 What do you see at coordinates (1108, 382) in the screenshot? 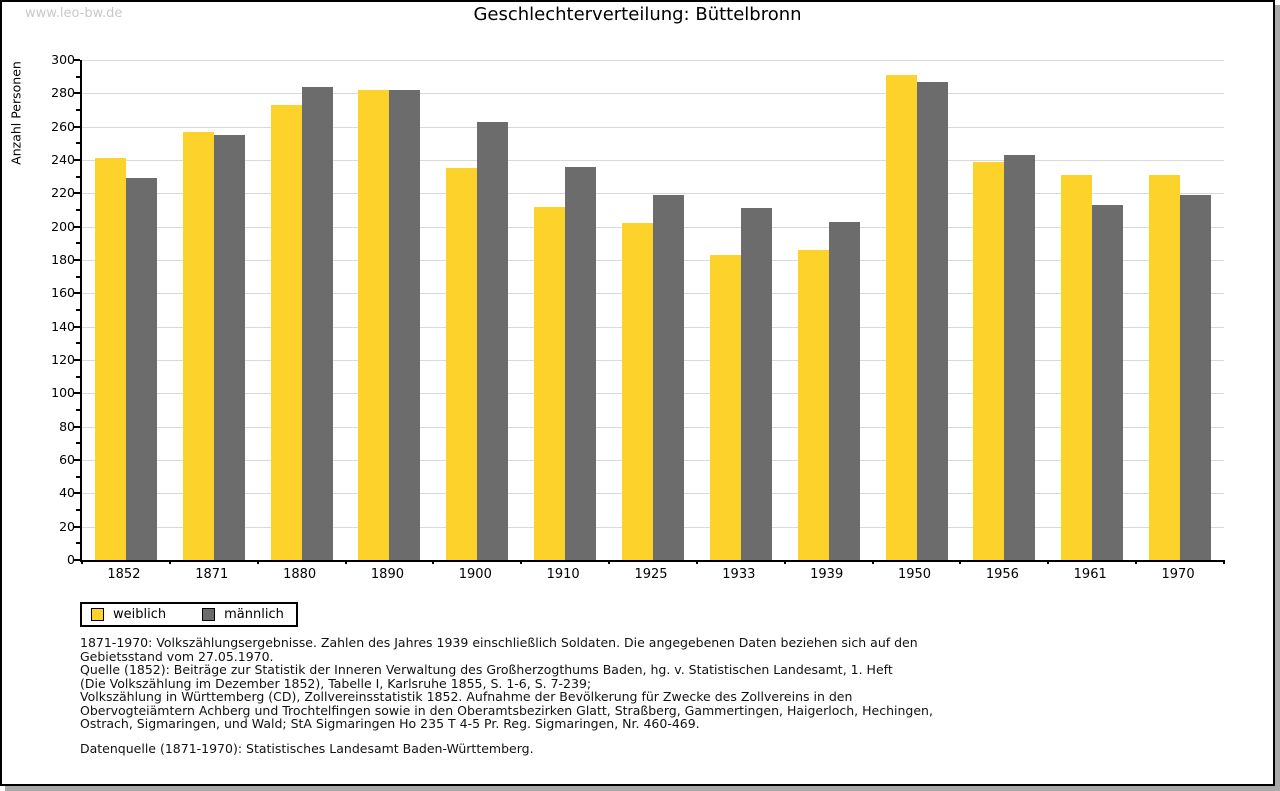
I see `bar-männlich-1961` at bounding box center [1108, 382].